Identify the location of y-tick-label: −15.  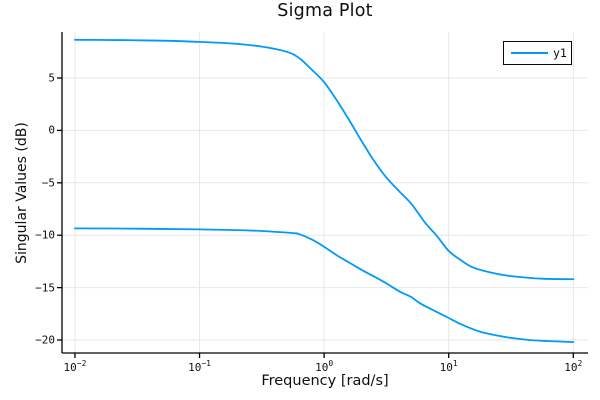
(45, 288).